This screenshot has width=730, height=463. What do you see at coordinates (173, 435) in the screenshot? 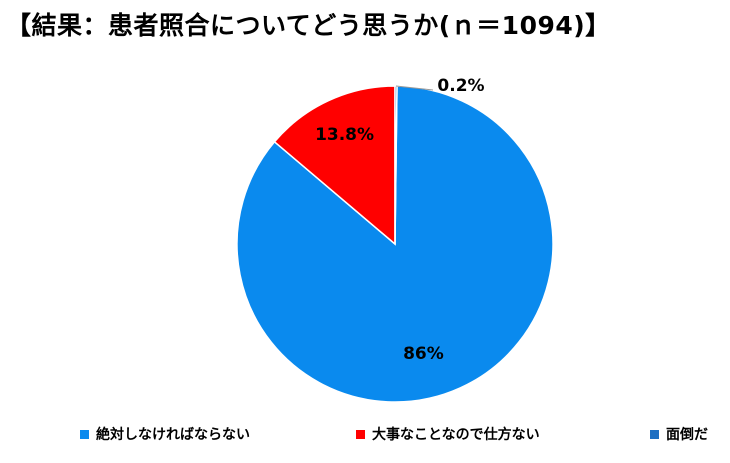
I see `legend-label-0: 絶対しなければならない` at bounding box center [173, 435].